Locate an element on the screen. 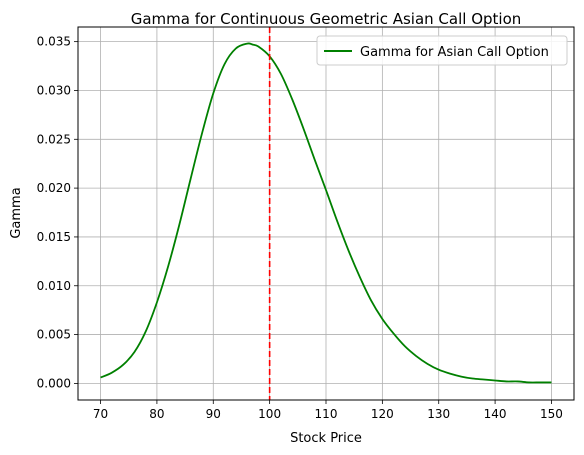 This screenshot has height=455, width=584. y-tick-label: 0.030 is located at coordinates (54, 90).